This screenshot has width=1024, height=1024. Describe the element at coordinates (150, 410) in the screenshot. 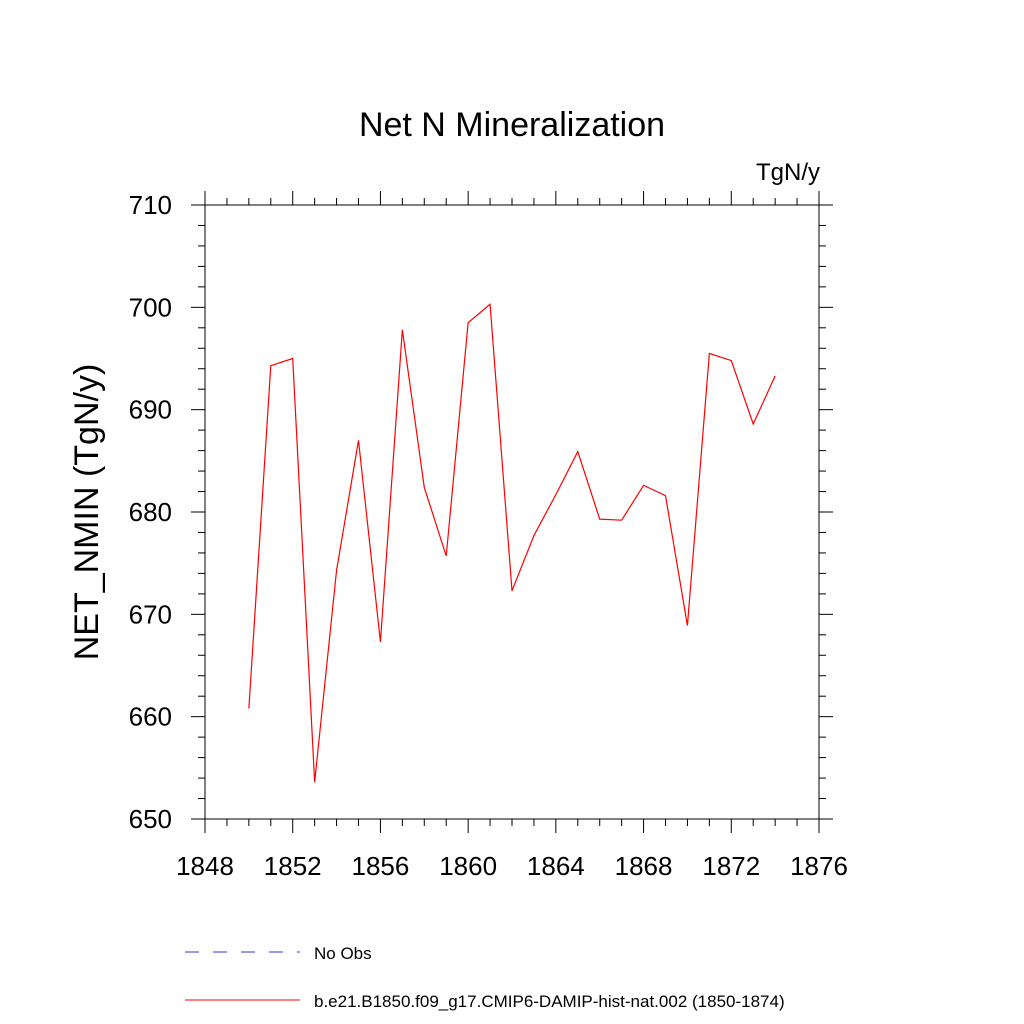

I see `y-tick-label: 690` at that location.